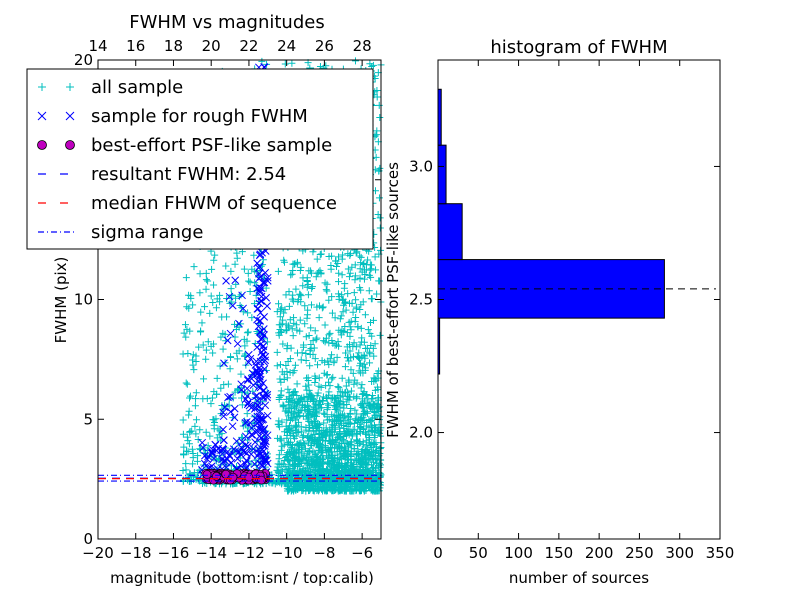 This screenshot has height=600, width=800. What do you see at coordinates (720, 553) in the screenshot?
I see `x-tick-label: 350` at bounding box center [720, 553].